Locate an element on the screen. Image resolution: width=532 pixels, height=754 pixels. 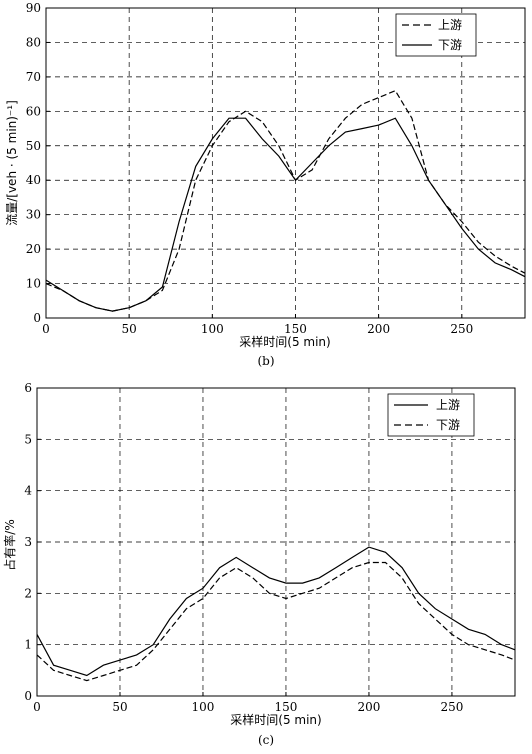
y-tick-label: 50 is located at coordinates (33, 146).